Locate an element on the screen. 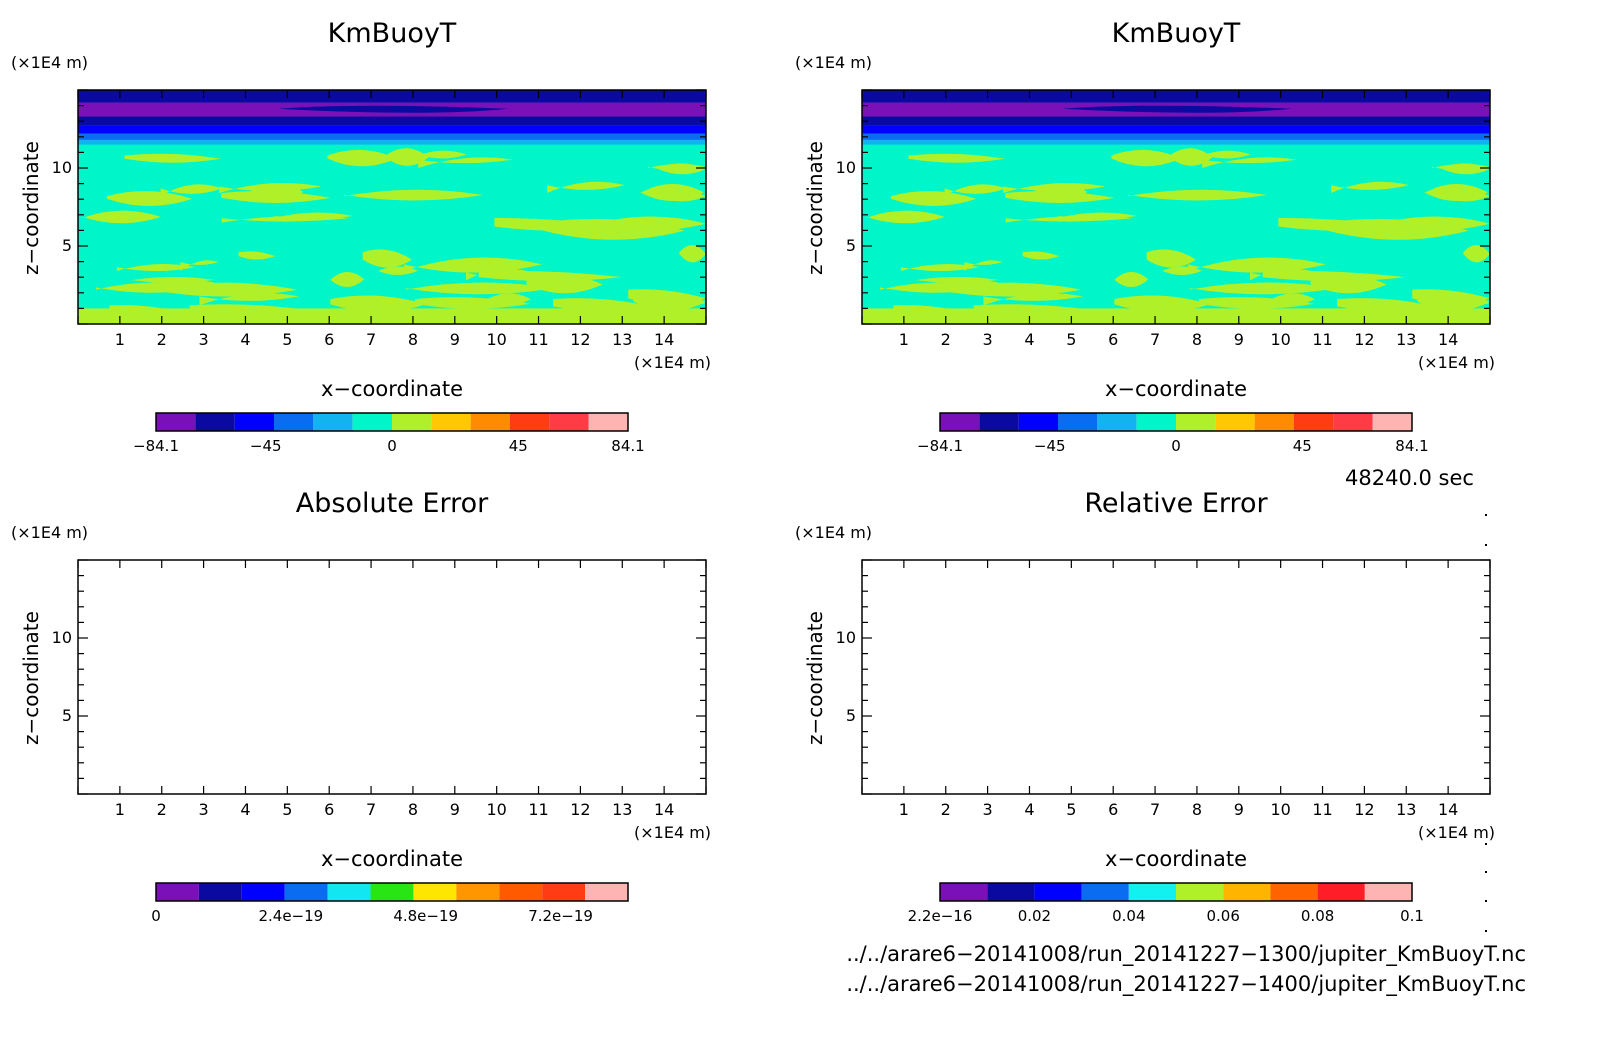  colorbar-tick-label: 84.1 is located at coordinates (628, 446).